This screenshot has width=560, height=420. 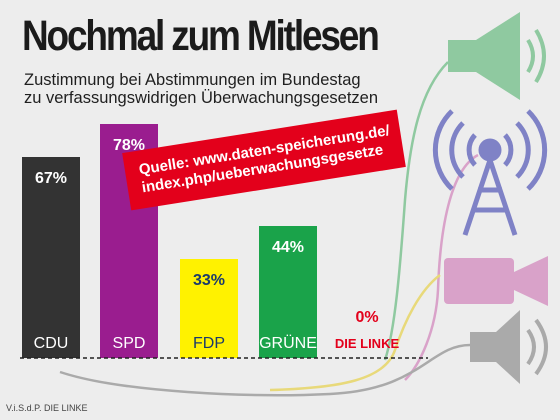 I want to click on category-label-cdu: CDU, so click(x=51, y=343).